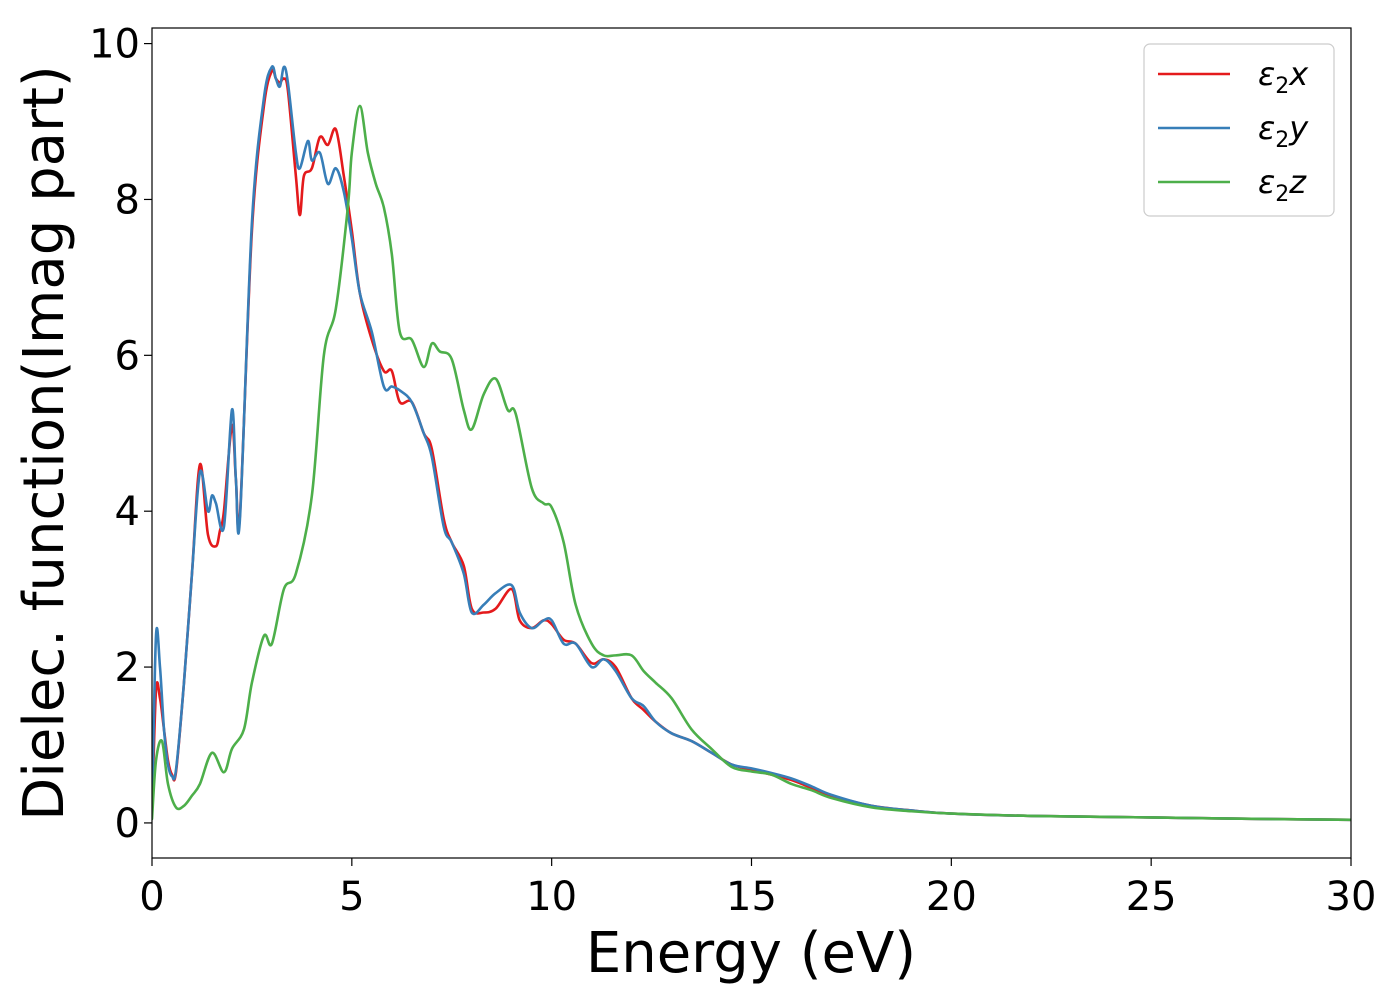  What do you see at coordinates (127, 356) in the screenshot?
I see `y-tick-label: 6` at bounding box center [127, 356].